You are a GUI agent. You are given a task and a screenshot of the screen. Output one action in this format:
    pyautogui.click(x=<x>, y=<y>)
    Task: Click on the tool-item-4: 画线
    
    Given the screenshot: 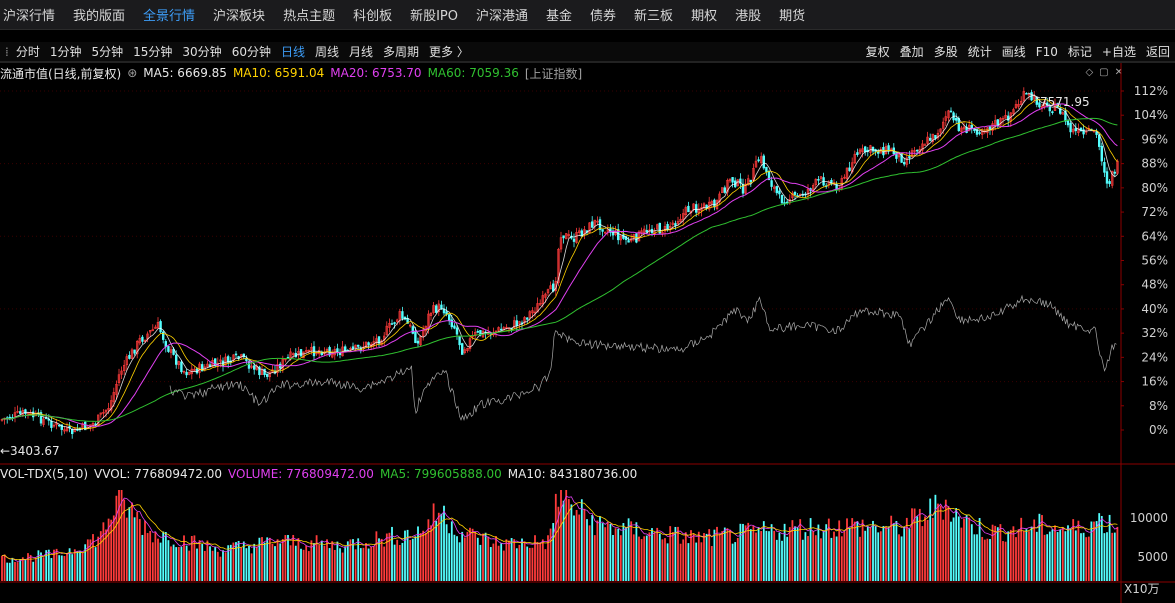 What is the action you would take?
    pyautogui.click(x=1013, y=52)
    